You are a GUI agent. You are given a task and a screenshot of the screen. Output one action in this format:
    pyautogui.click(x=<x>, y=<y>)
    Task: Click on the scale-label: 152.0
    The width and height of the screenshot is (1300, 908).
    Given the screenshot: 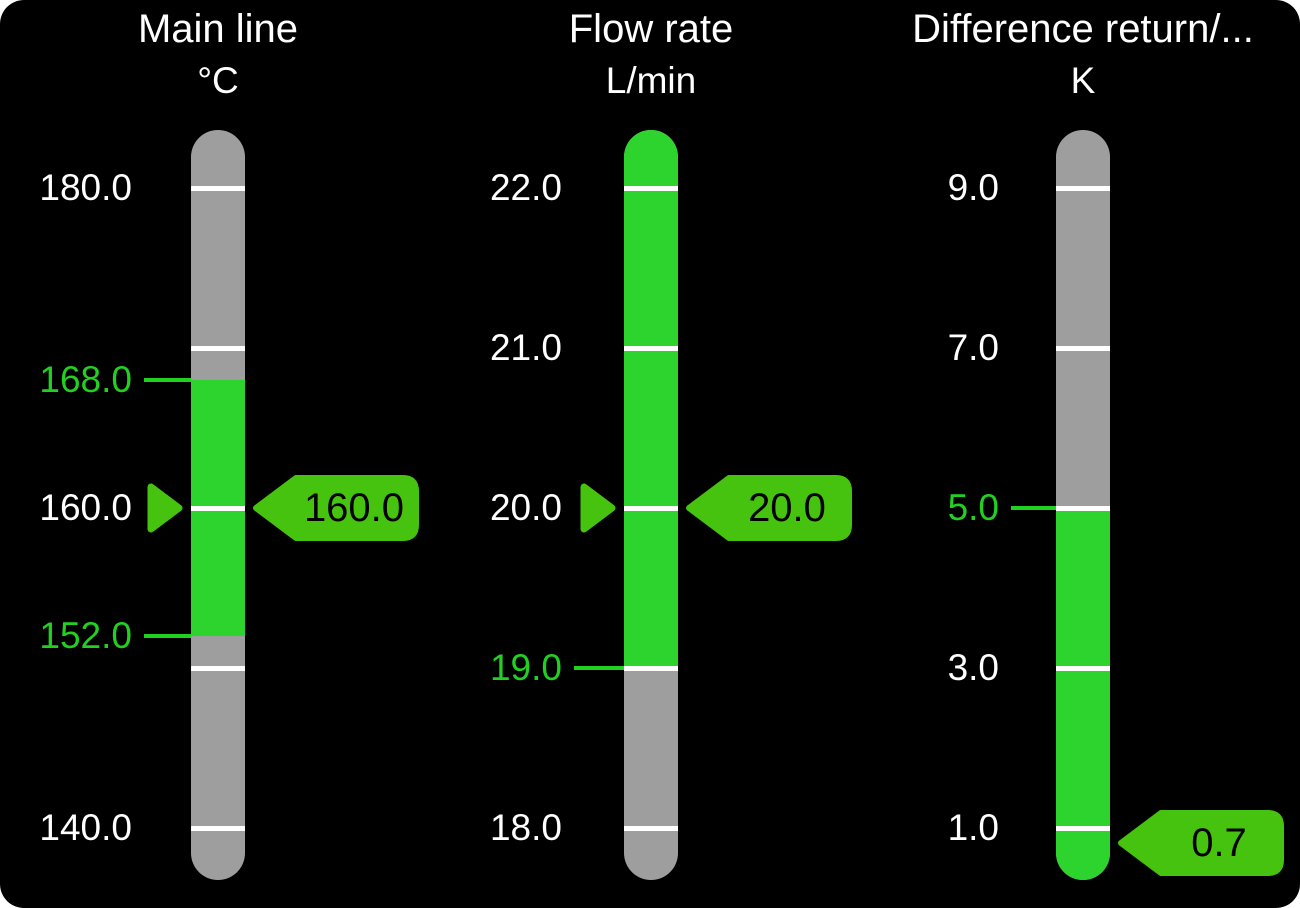 What is the action you would take?
    pyautogui.click(x=85, y=635)
    